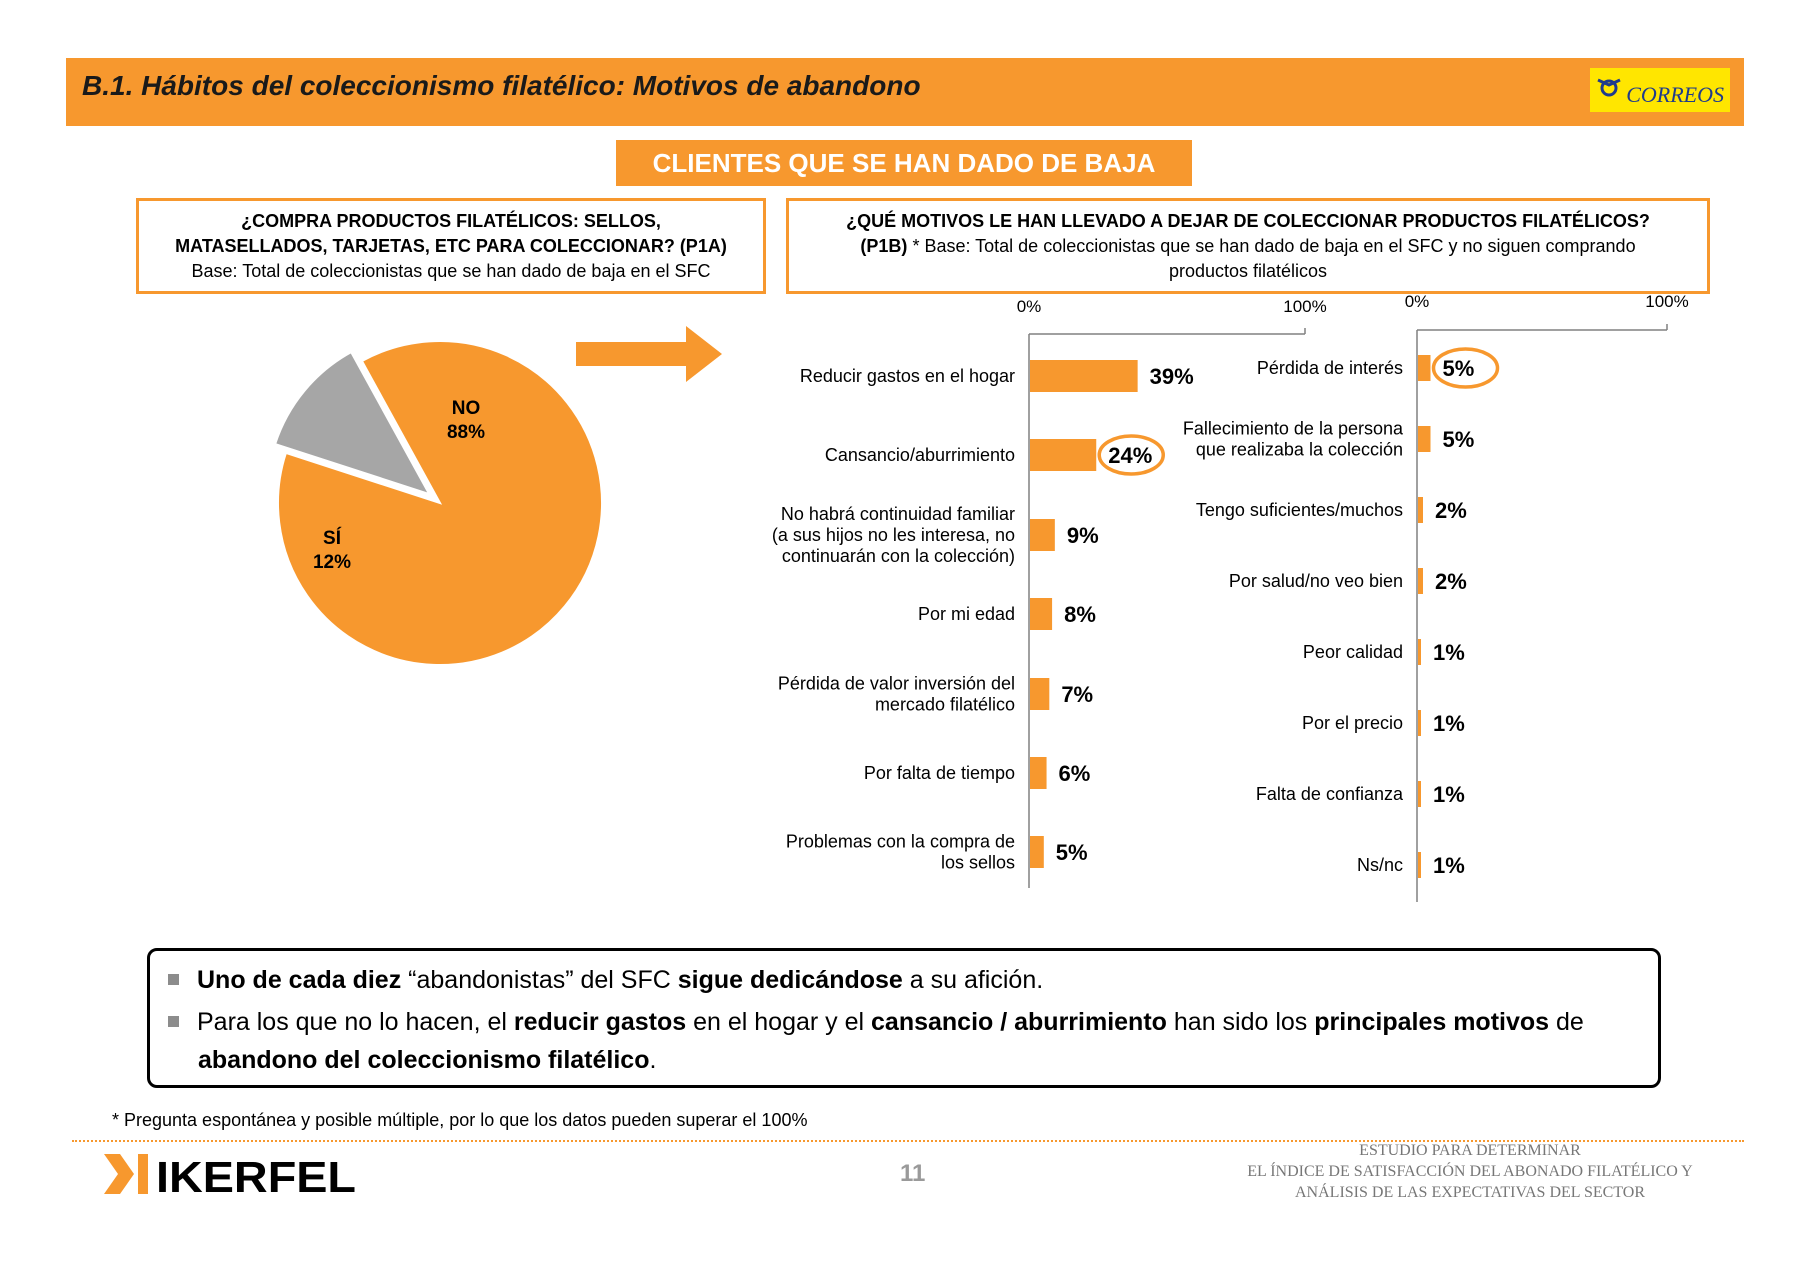  What do you see at coordinates (1083, 535) in the screenshot?
I see `bar-value-label: 9%` at bounding box center [1083, 535].